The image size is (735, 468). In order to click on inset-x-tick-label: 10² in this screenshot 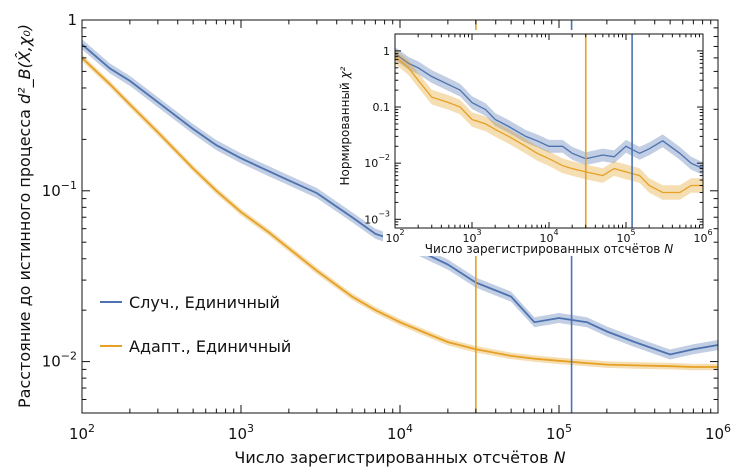, I will do `click(394, 236)`.